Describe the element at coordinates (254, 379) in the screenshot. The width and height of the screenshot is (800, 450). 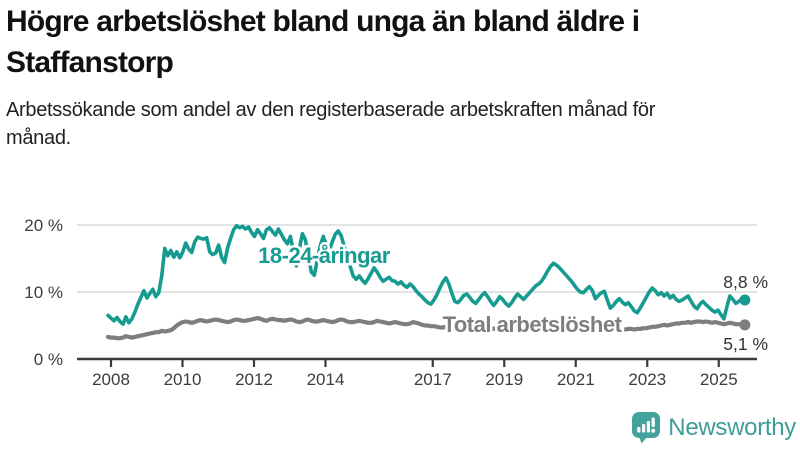
I see `x-tick-label: 2012` at that location.